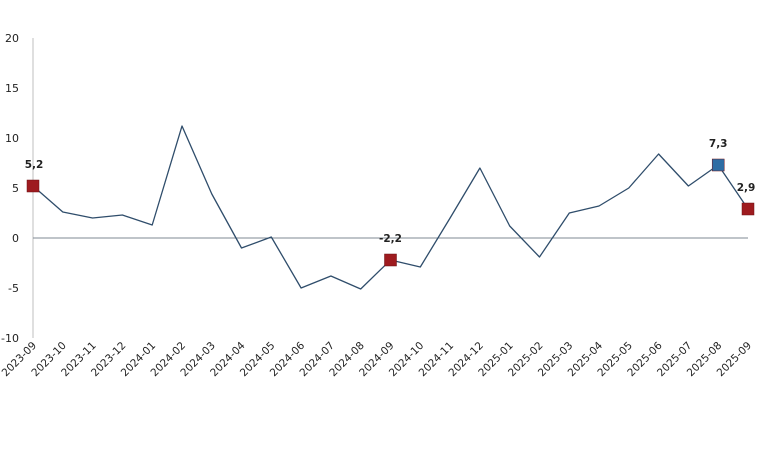 The width and height of the screenshot is (760, 450). Describe the element at coordinates (10, 338) in the screenshot. I see `y-tick-label: -10` at that location.